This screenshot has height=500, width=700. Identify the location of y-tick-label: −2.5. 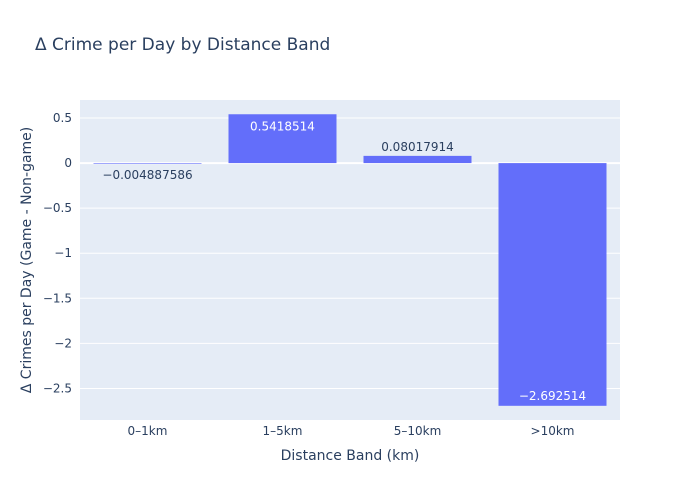
(57, 388).